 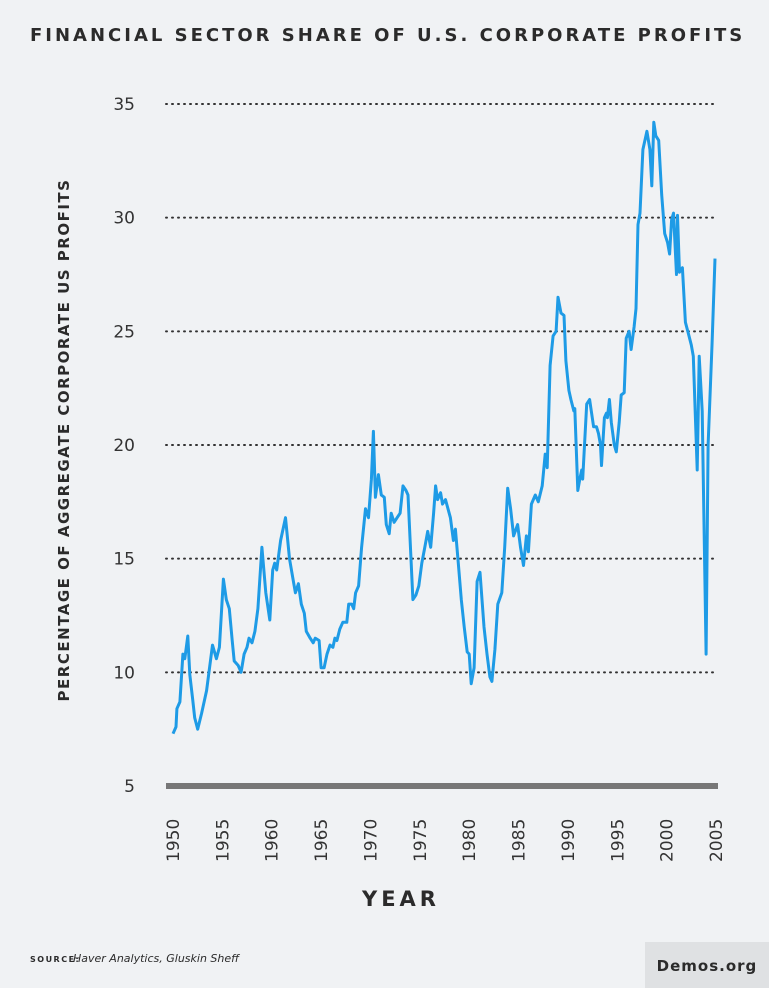 What do you see at coordinates (618, 840) in the screenshot?
I see `x-tick-label: 1995` at bounding box center [618, 840].